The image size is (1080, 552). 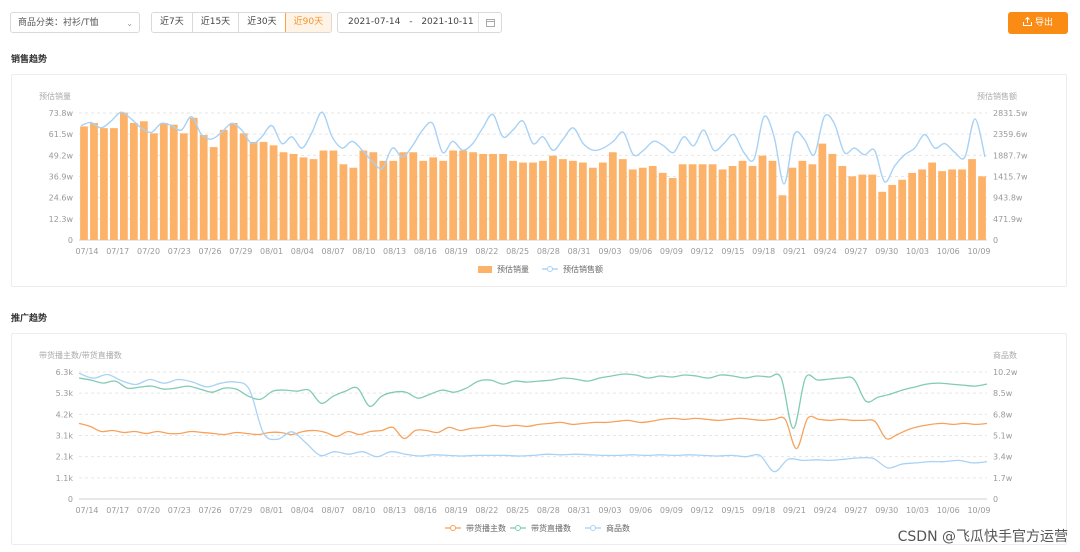 What do you see at coordinates (886, 251) in the screenshot?
I see `sales-x-tick-label: 09/30` at bounding box center [886, 251].